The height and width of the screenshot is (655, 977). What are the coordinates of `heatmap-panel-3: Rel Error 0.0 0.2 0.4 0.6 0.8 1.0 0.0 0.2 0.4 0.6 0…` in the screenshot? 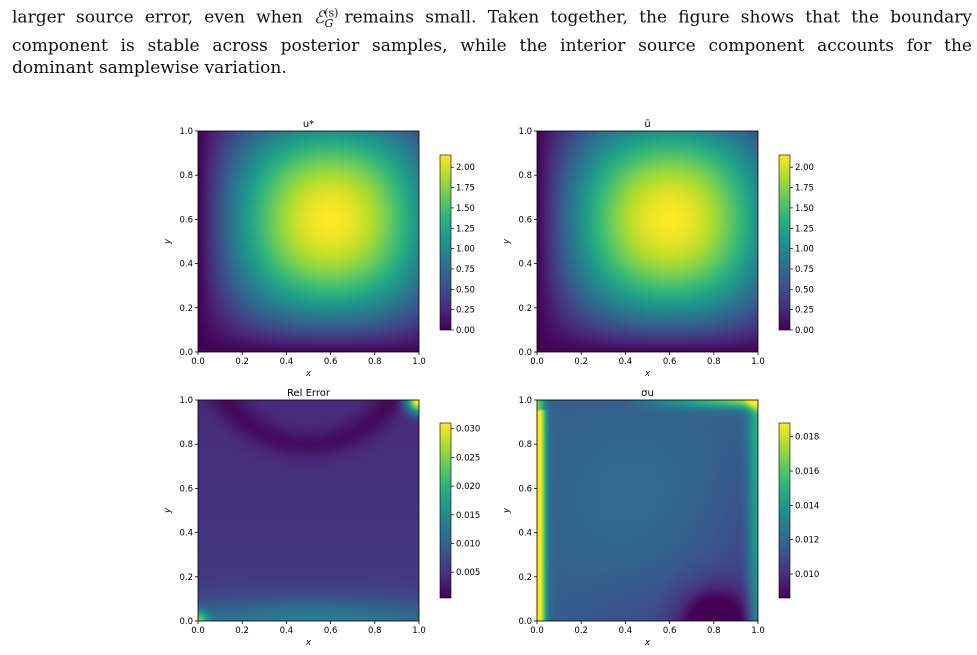 It's located at (321, 518).